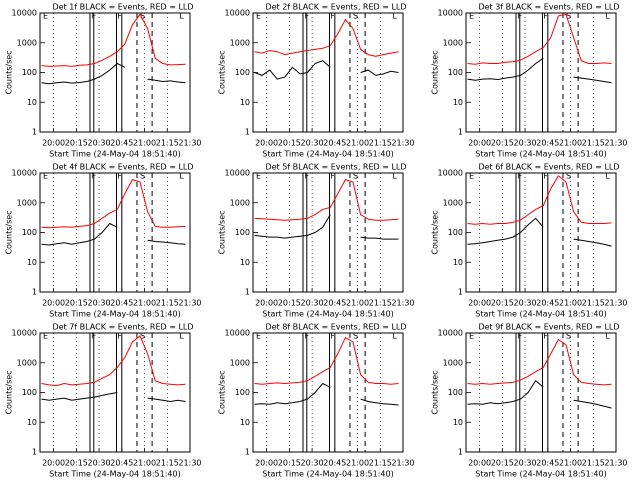 The image size is (640, 480). Describe the element at coordinates (548, 327) in the screenshot. I see `chart-title: Det 9f BLACK = Events, RED = LLD` at that location.